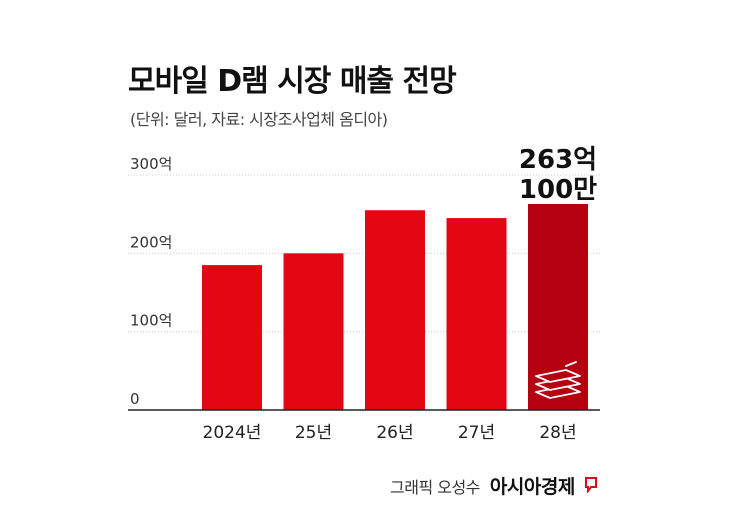 The height and width of the screenshot is (507, 745). What do you see at coordinates (151, 242) in the screenshot?
I see `y-tick-label: 200억` at bounding box center [151, 242].